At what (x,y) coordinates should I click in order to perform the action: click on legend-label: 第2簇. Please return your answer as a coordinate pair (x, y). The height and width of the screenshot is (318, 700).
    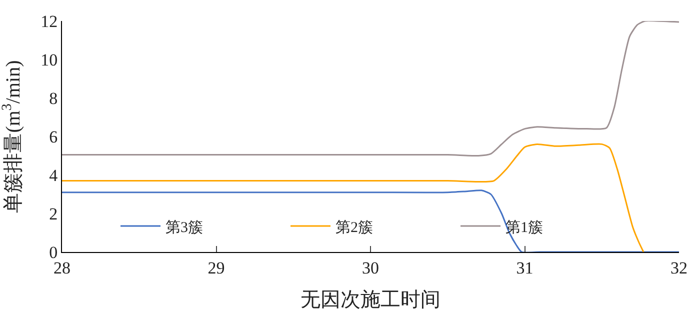
    Looking at the image, I should click on (354, 227).